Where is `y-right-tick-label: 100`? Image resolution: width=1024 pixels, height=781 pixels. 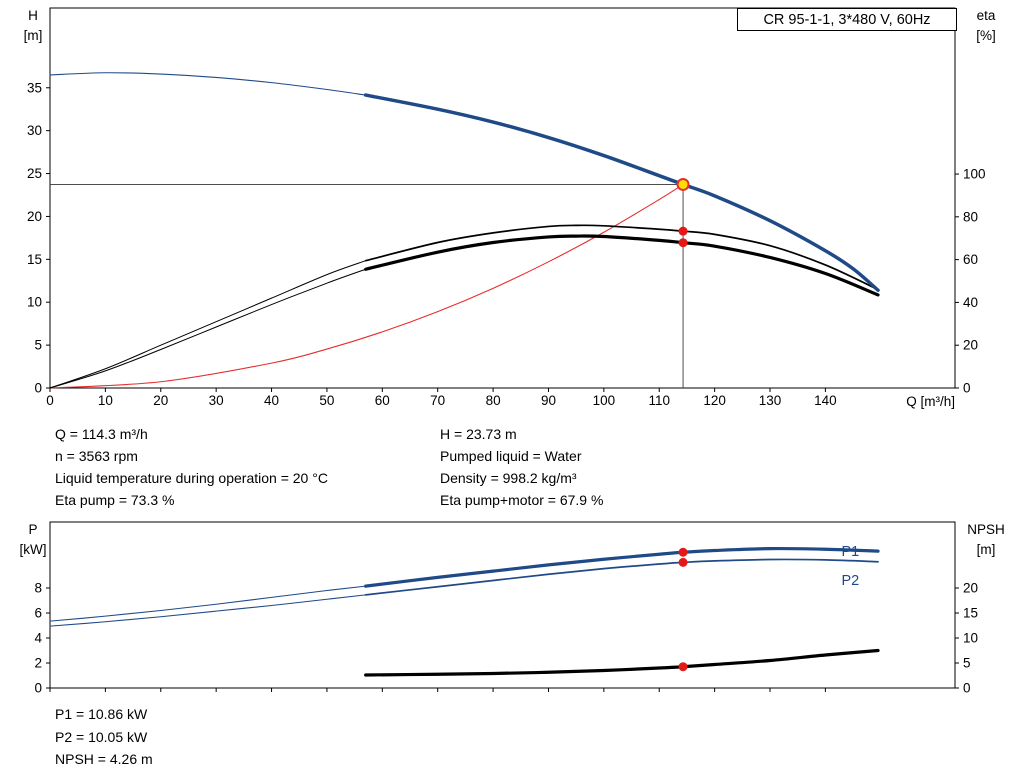 y-right-tick-label: 100 is located at coordinates (974, 174).